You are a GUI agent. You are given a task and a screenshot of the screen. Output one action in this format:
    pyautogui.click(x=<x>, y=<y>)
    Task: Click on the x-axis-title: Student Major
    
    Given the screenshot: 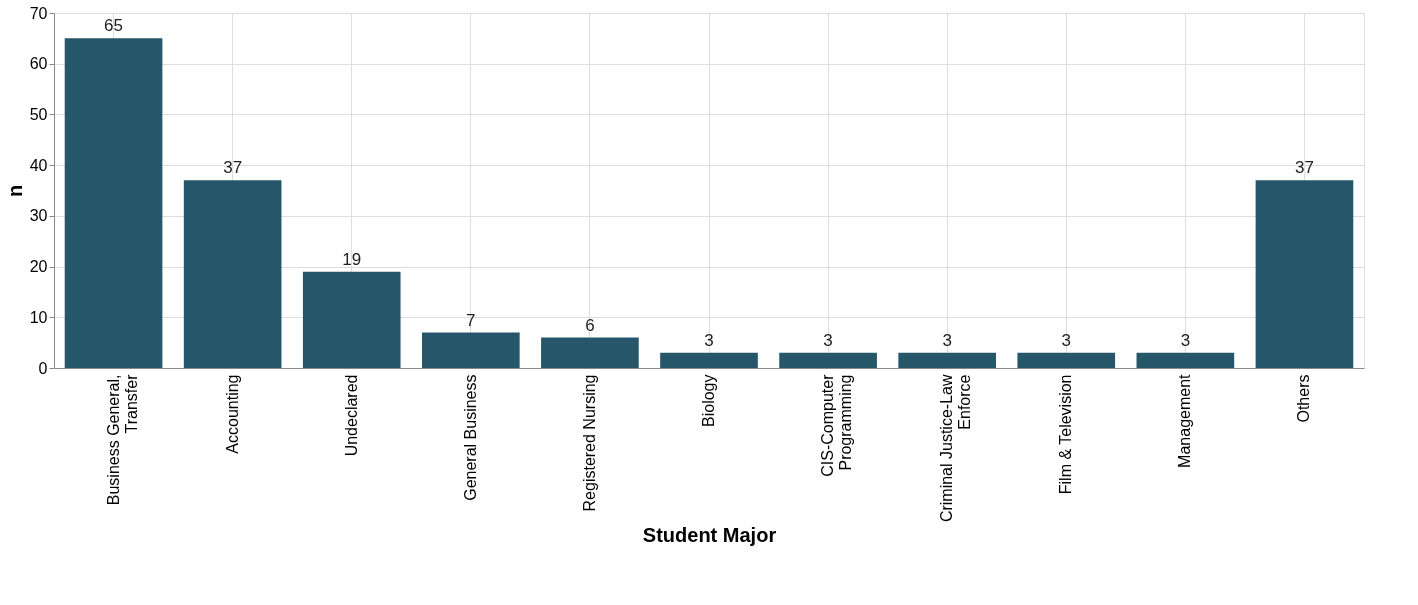 What is the action you would take?
    pyautogui.click(x=709, y=535)
    